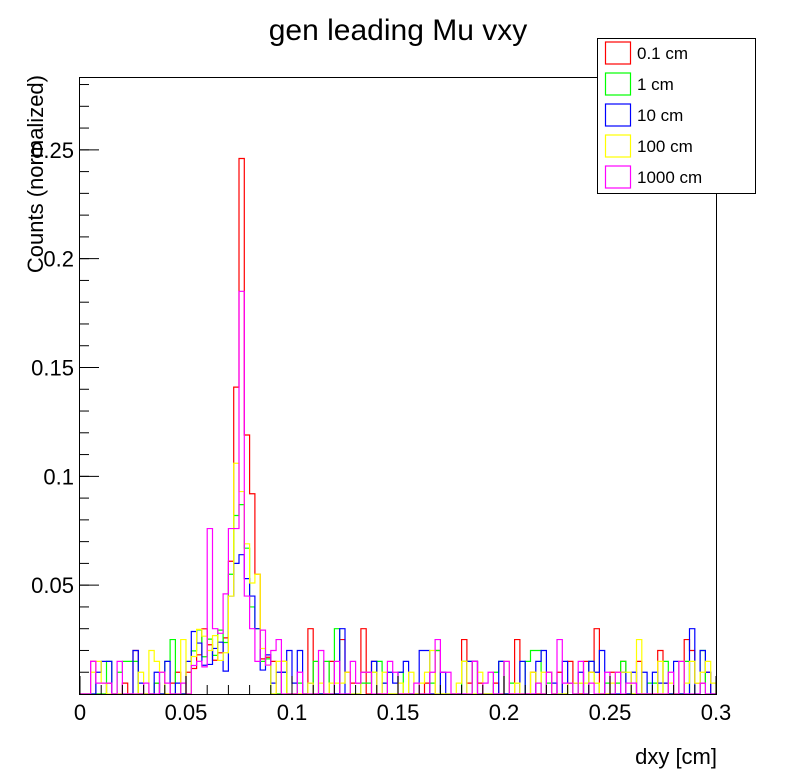 Image resolution: width=796 pixels, height=777 pixels. What do you see at coordinates (716, 712) in the screenshot?
I see `x-tick-label: 0.3` at bounding box center [716, 712].